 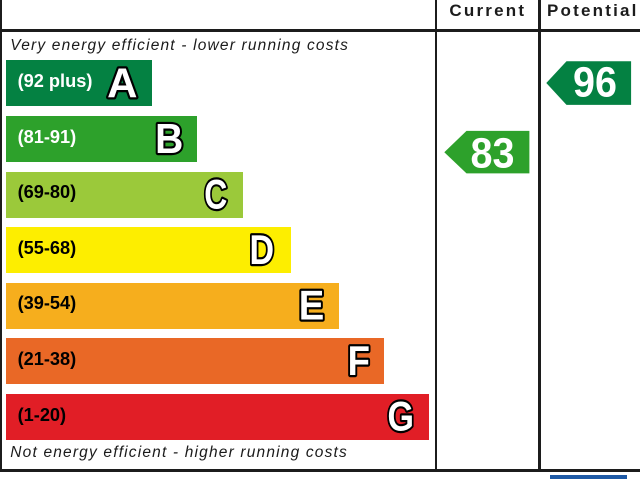 What do you see at coordinates (311, 305) in the screenshot?
I see `svg-text: E` at bounding box center [311, 305].